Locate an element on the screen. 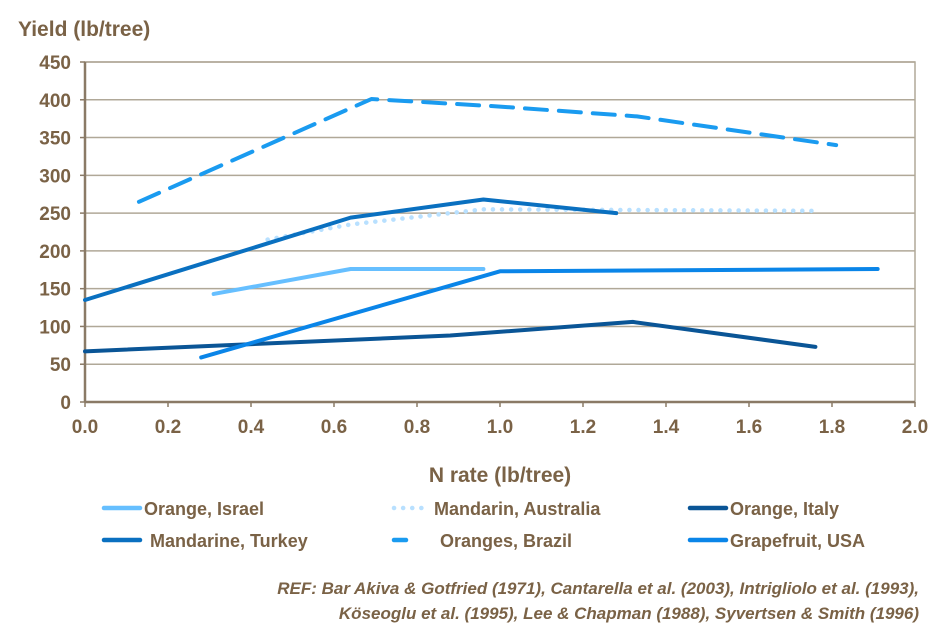 Image resolution: width=949 pixels, height=635 pixels. y-tick-label: 400 is located at coordinates (55, 101).